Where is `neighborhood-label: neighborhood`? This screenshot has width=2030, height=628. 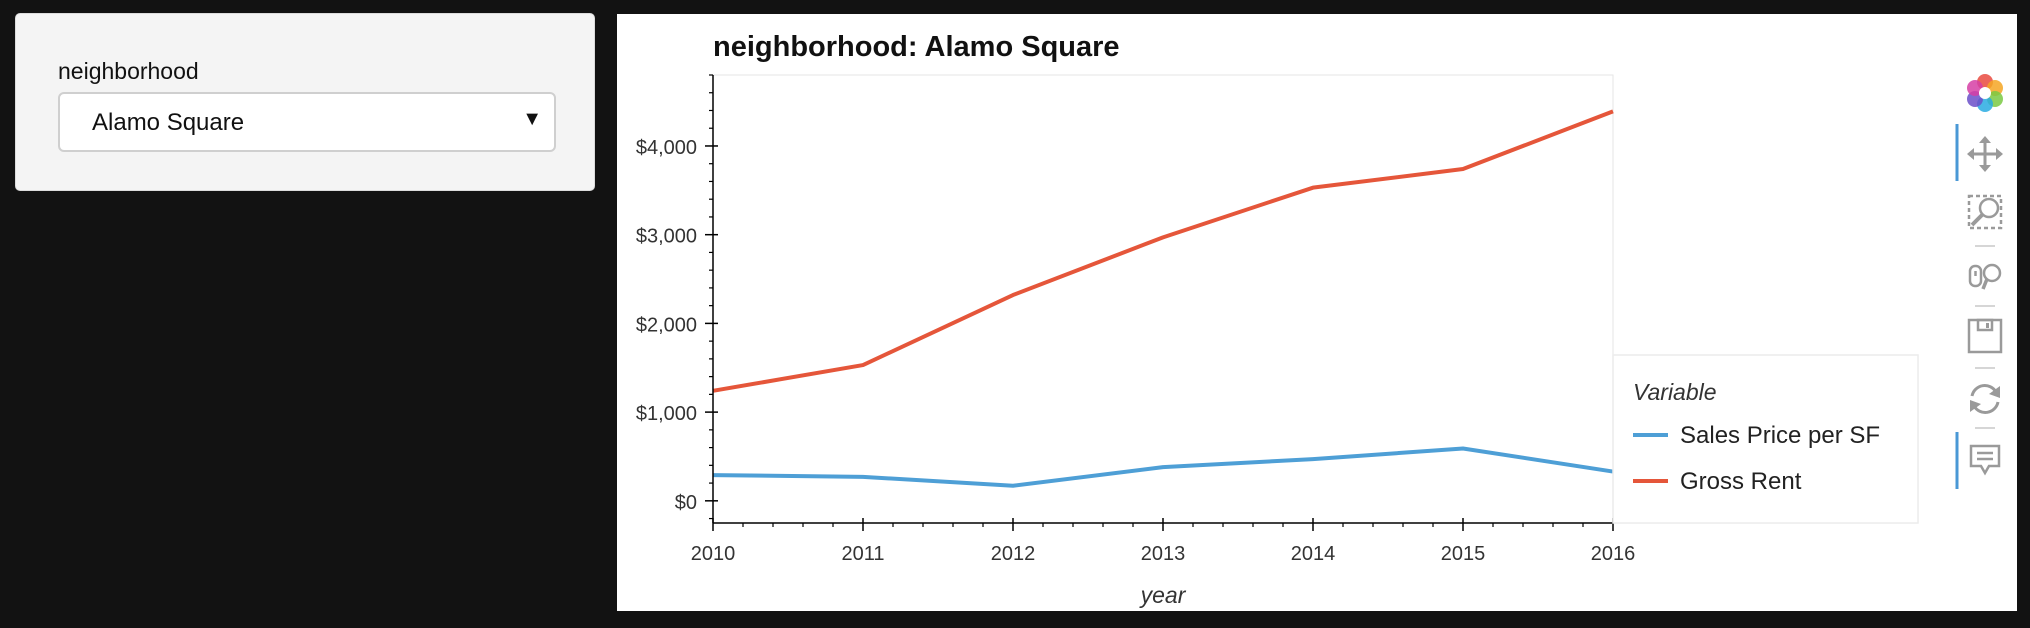 neighborhood-label: neighborhood is located at coordinates (128, 71).